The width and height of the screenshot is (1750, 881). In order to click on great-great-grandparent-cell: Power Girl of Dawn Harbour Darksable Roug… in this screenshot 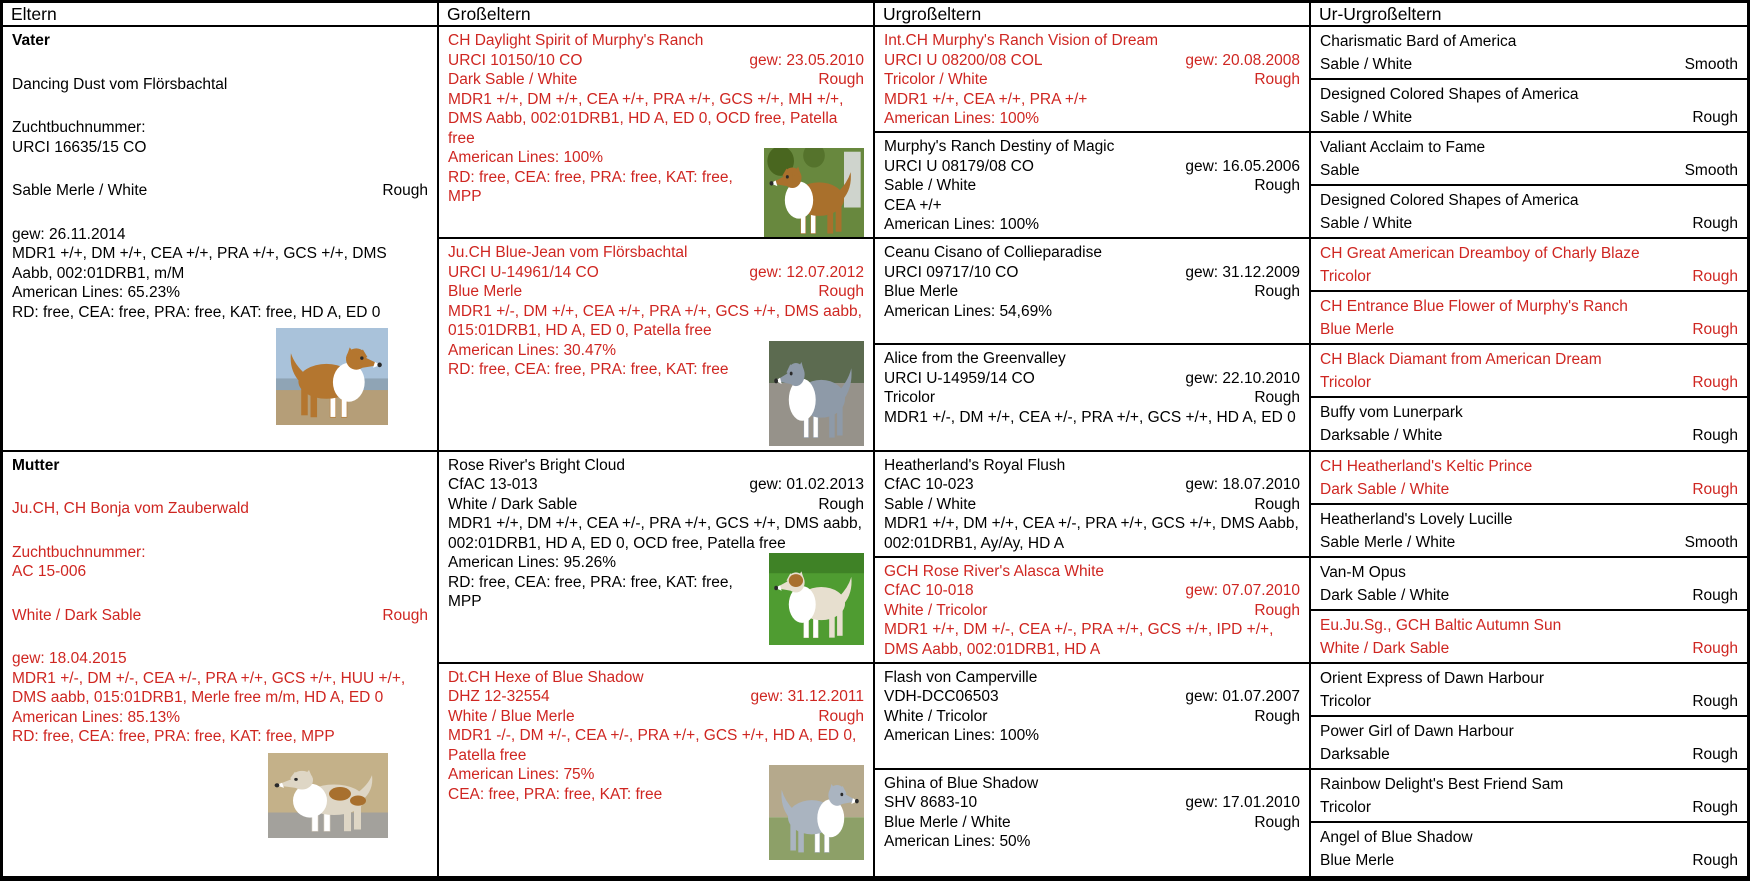, I will do `click(1529, 743)`.